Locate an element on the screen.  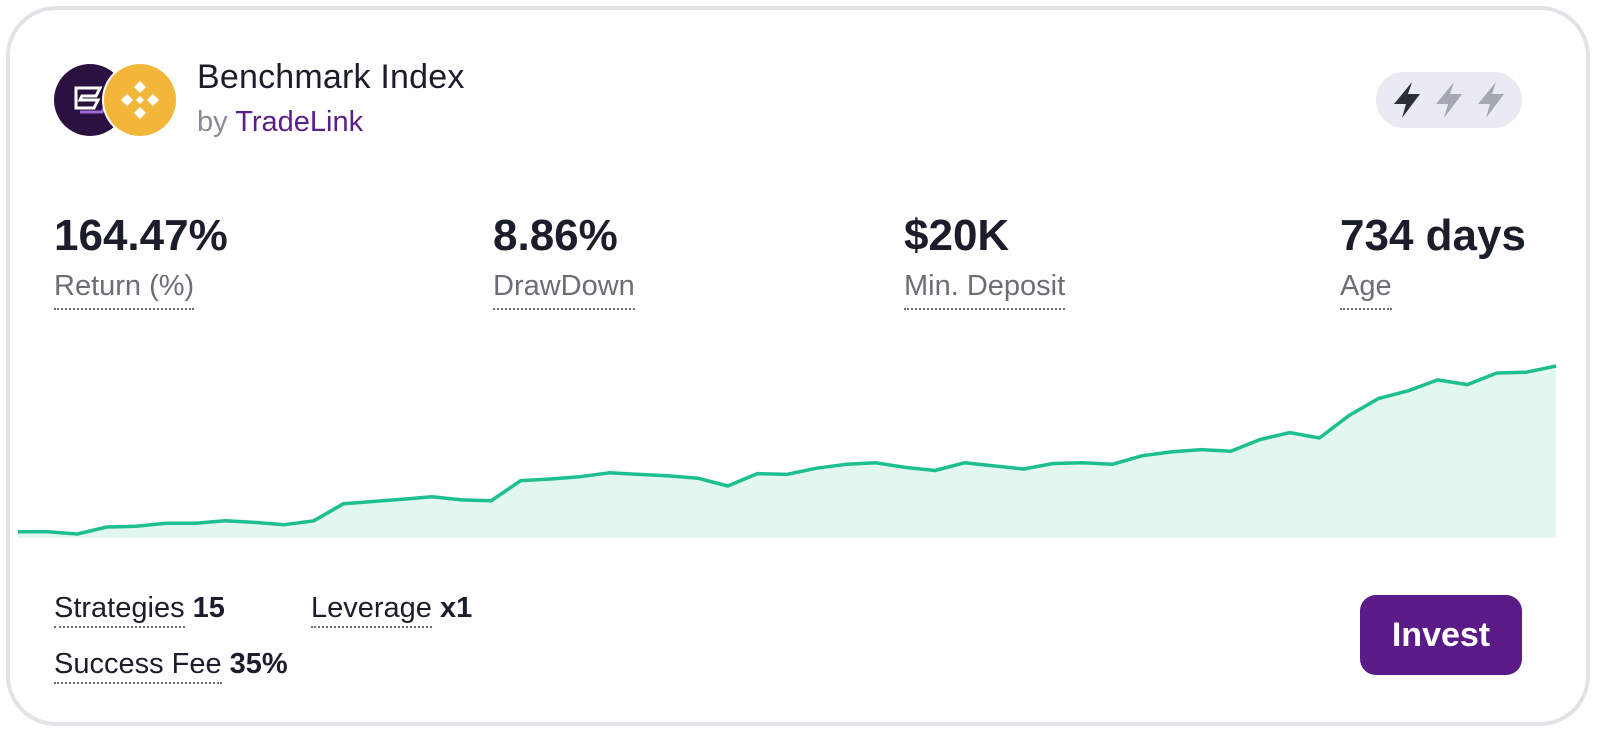
by-prefix: by is located at coordinates (212, 122).